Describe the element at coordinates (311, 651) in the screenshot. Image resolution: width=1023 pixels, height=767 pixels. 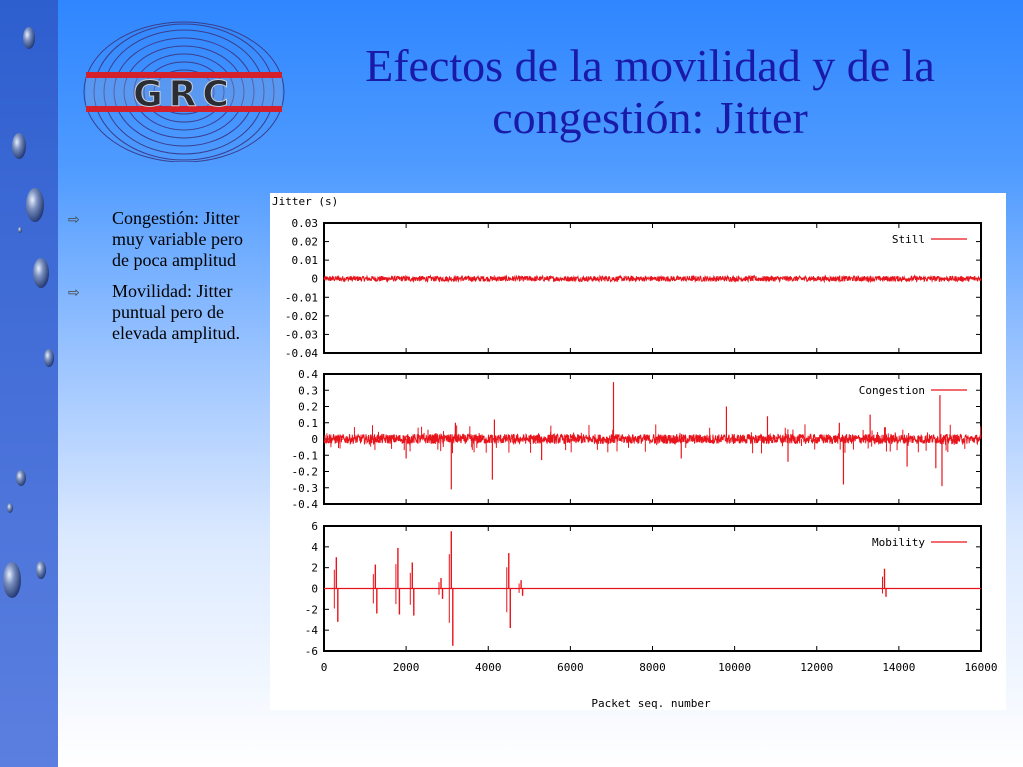
I see `y-tick-label: -6` at that location.